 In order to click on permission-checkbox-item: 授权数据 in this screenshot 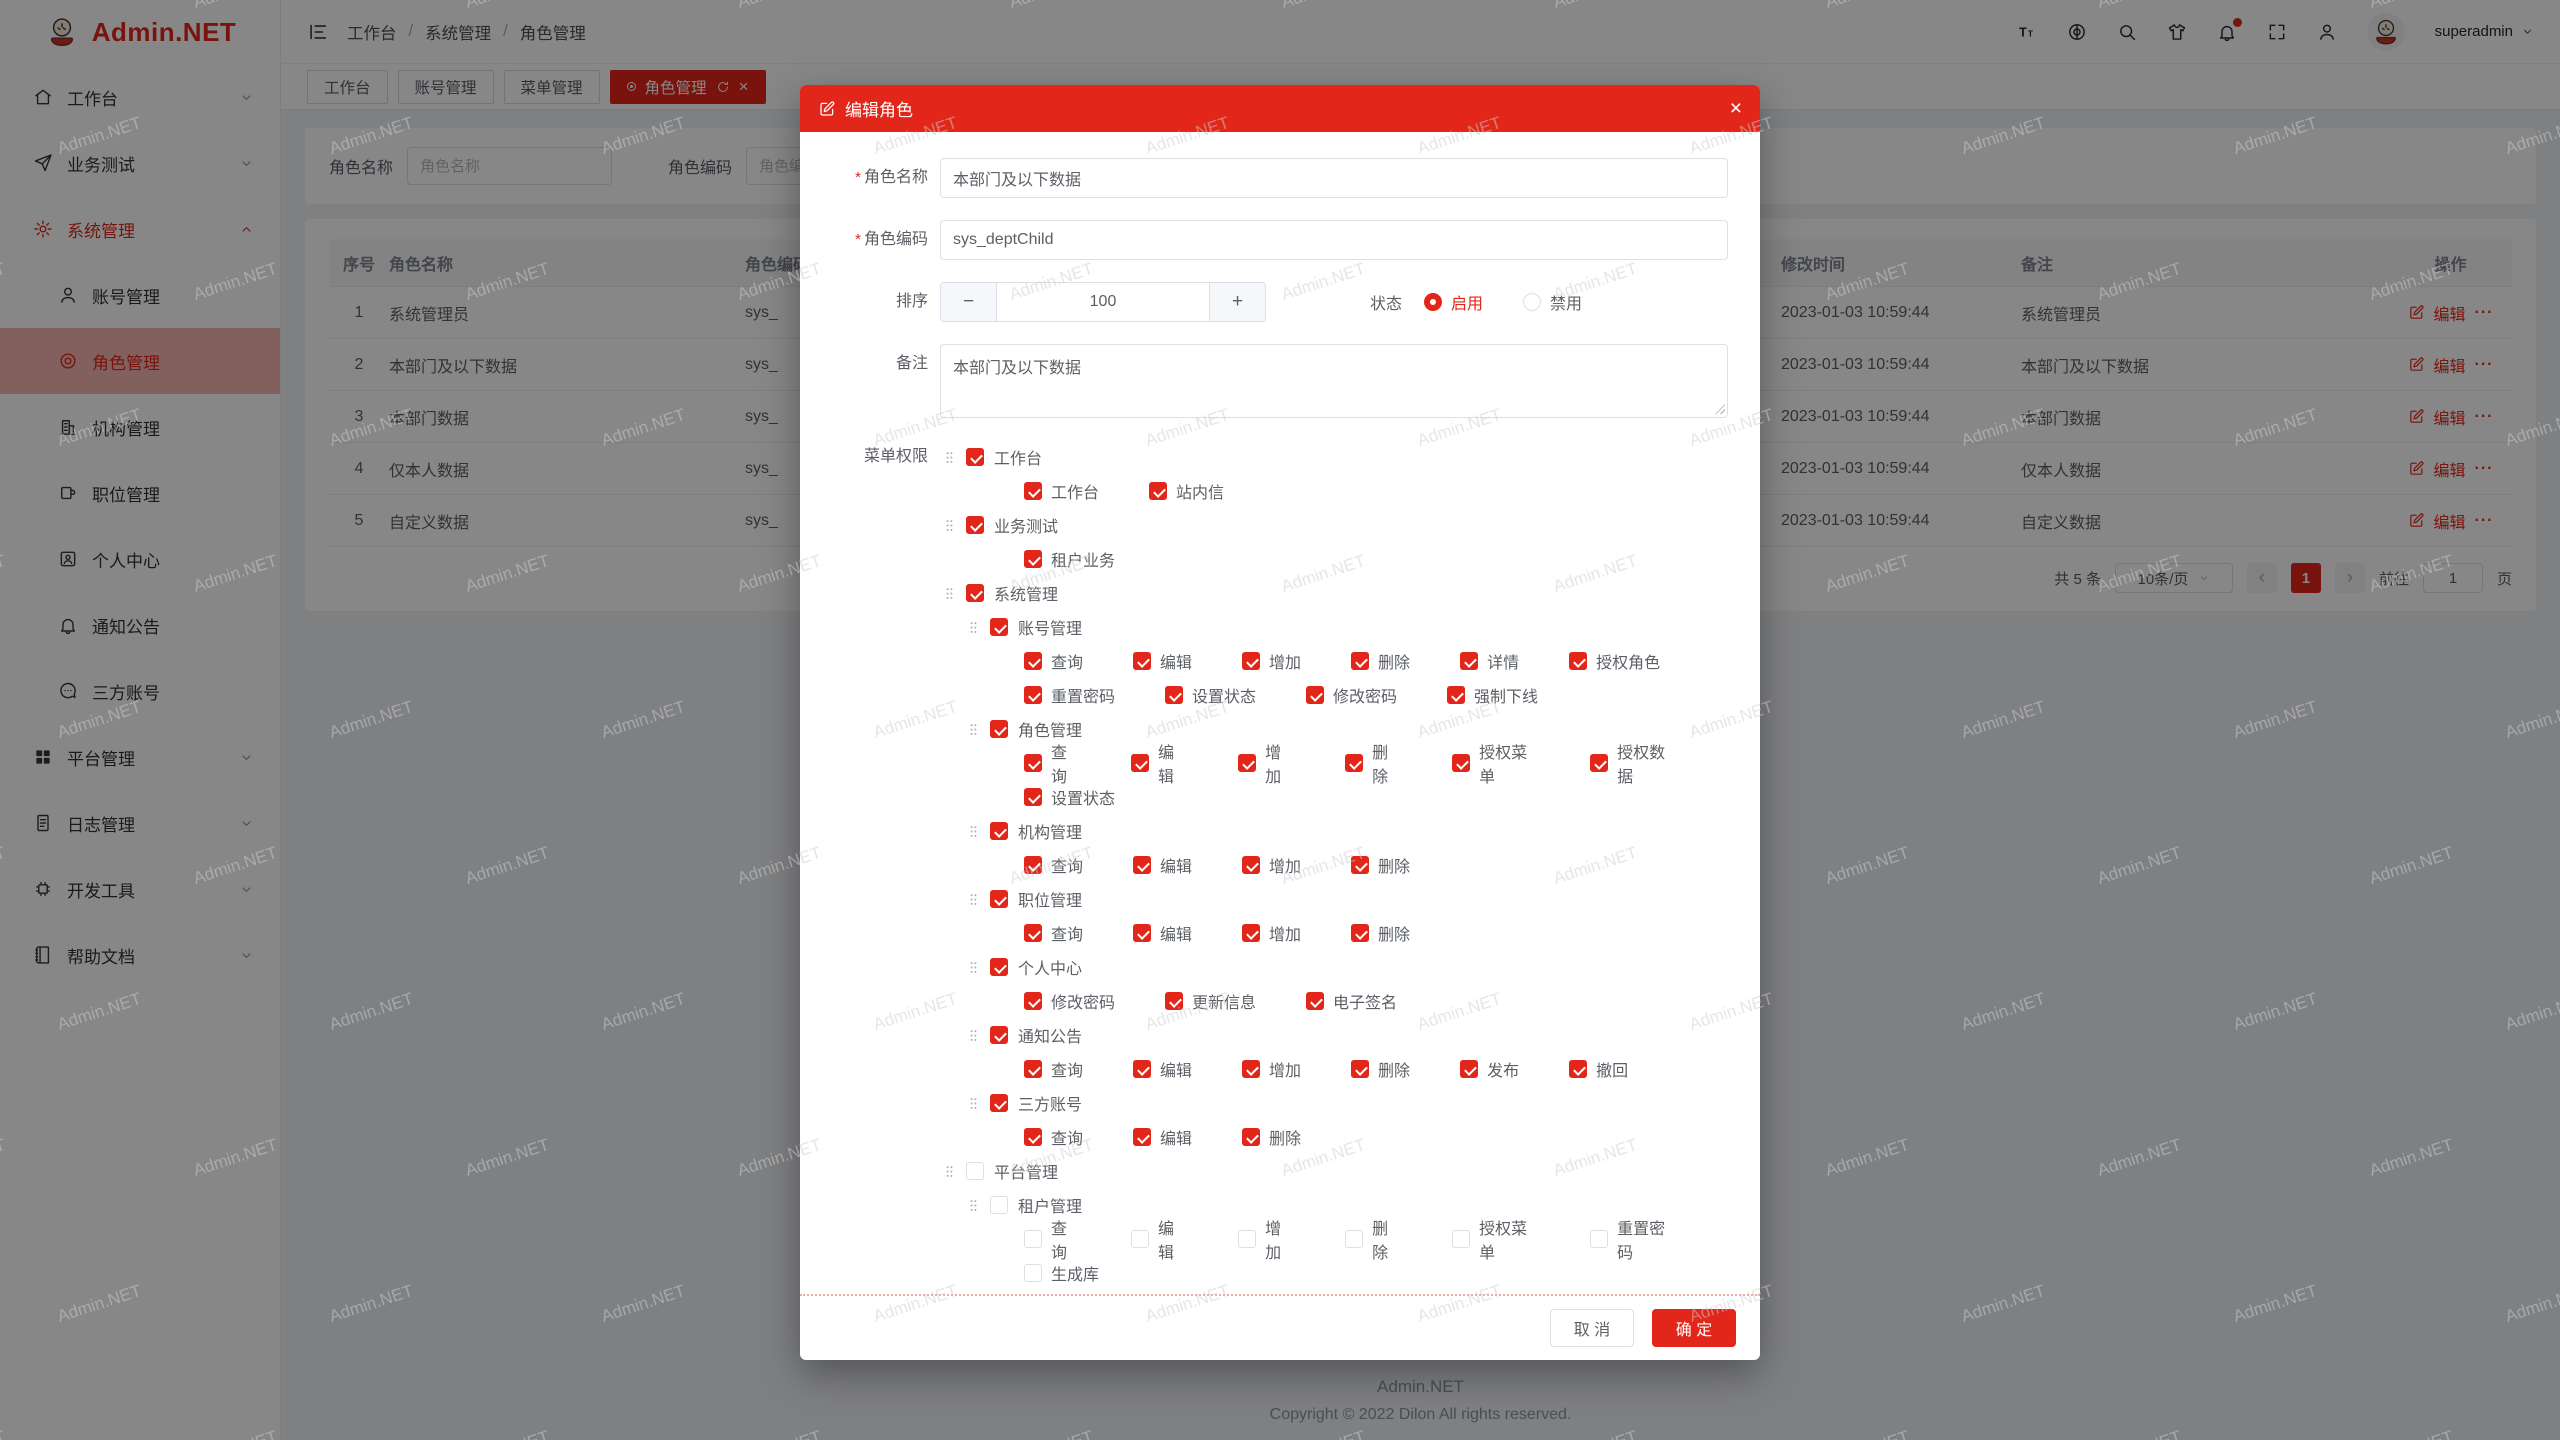, I will do `click(1634, 763)`.